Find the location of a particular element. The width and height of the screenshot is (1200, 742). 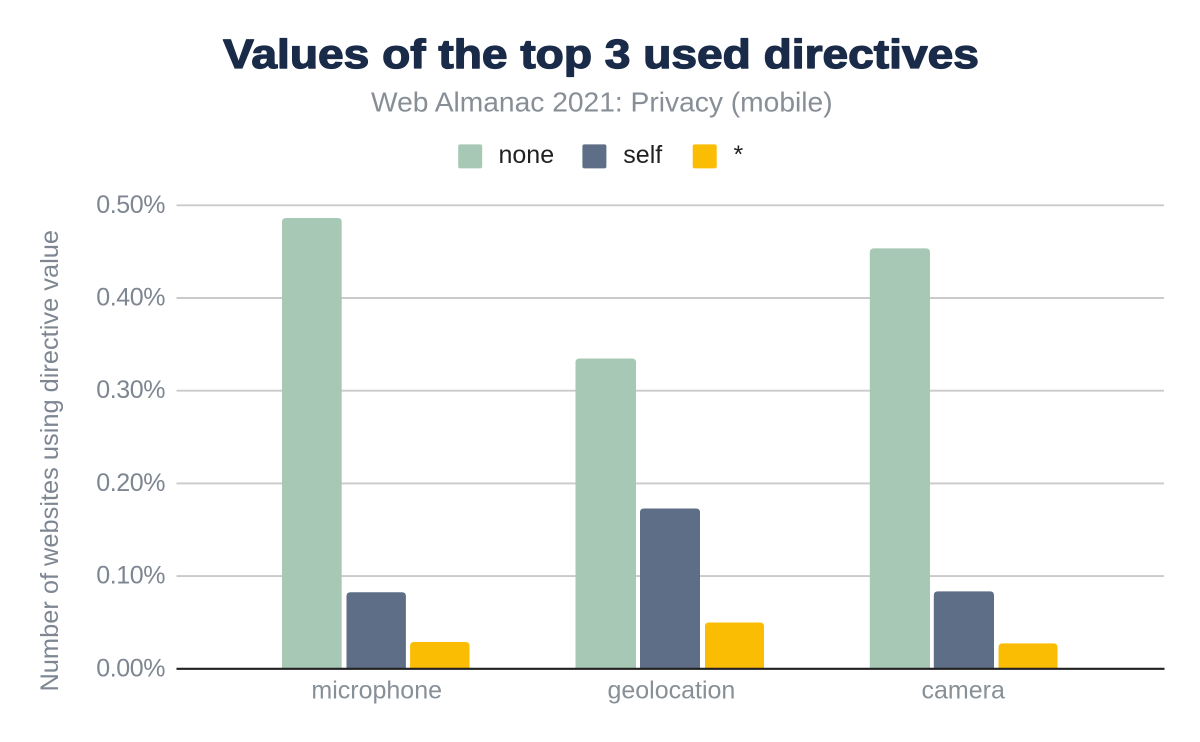

svg-text: 0.40% is located at coordinates (130, 298).